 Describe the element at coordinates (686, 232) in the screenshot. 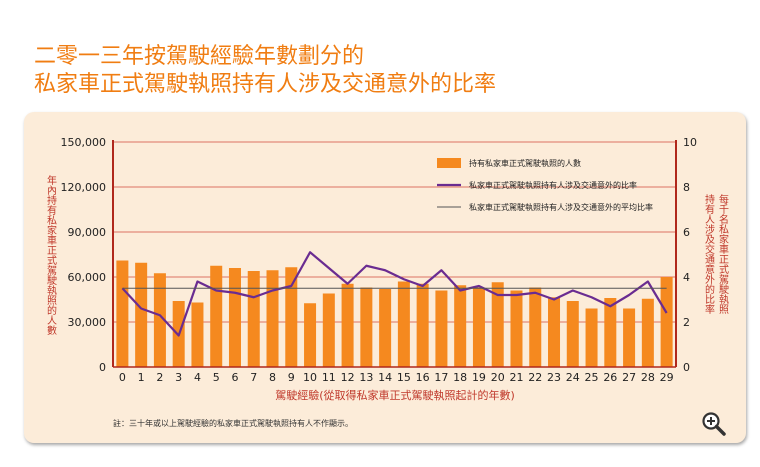

I see `y-tick-label-right: 6` at that location.